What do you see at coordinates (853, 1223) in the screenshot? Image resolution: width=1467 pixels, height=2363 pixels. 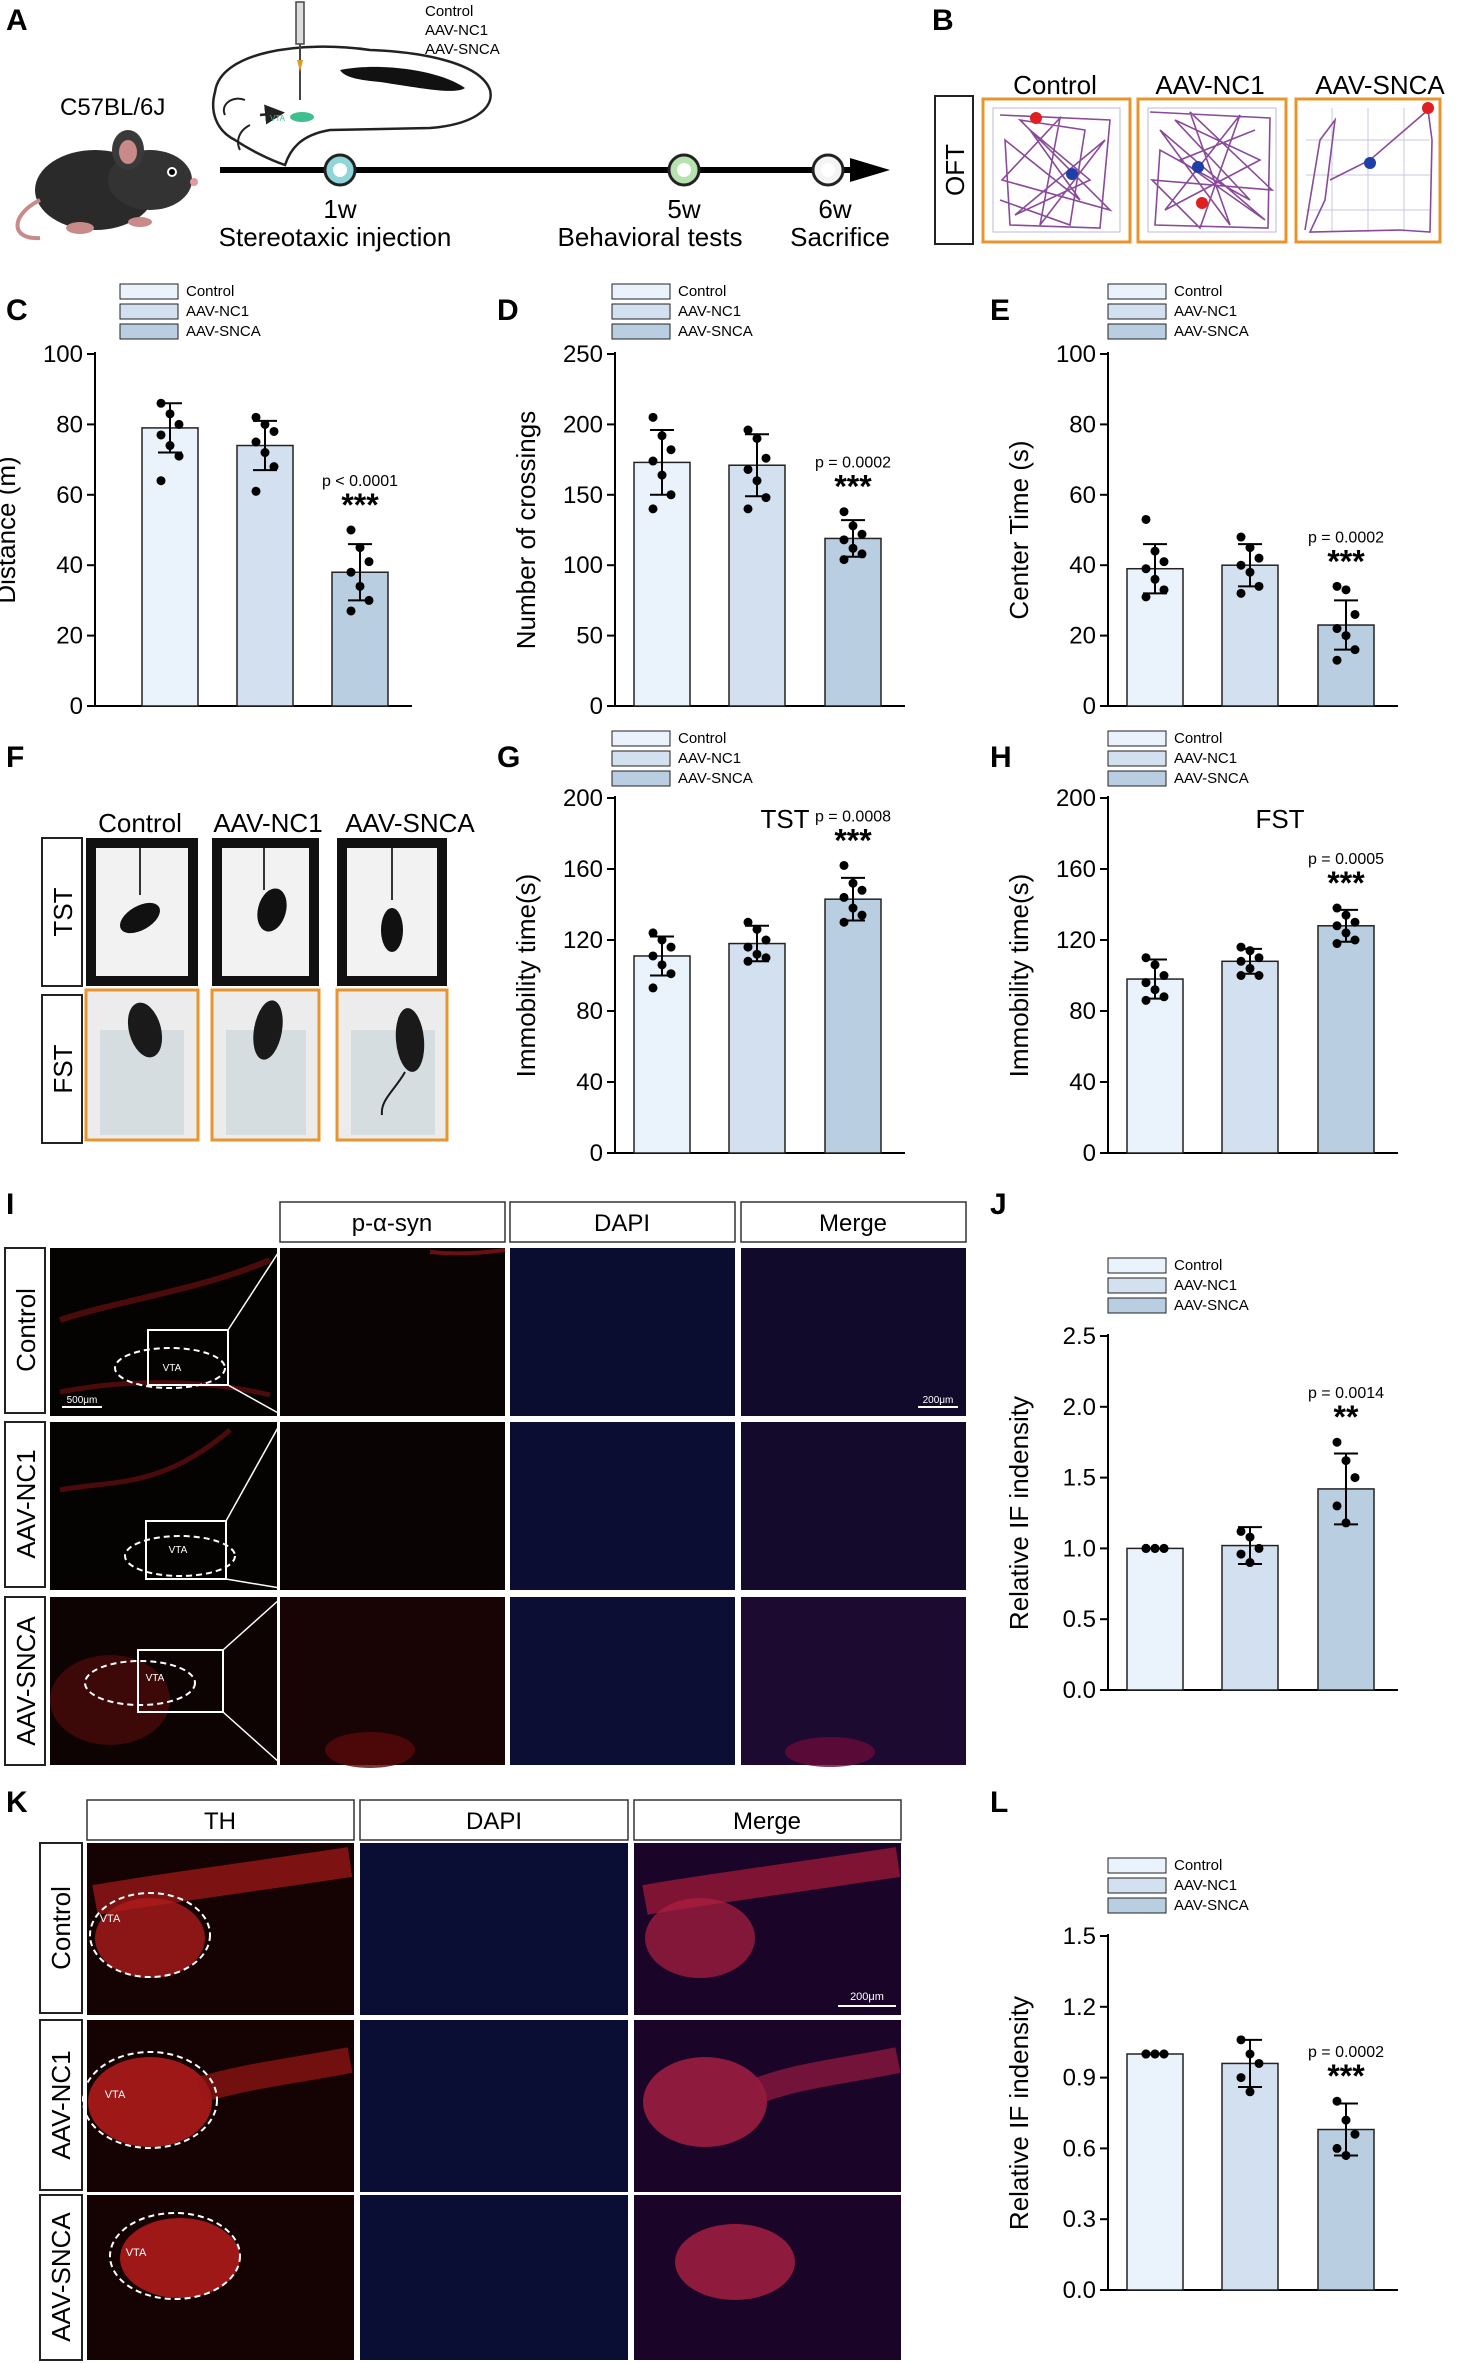 I see `merge-header-i: Merge` at bounding box center [853, 1223].